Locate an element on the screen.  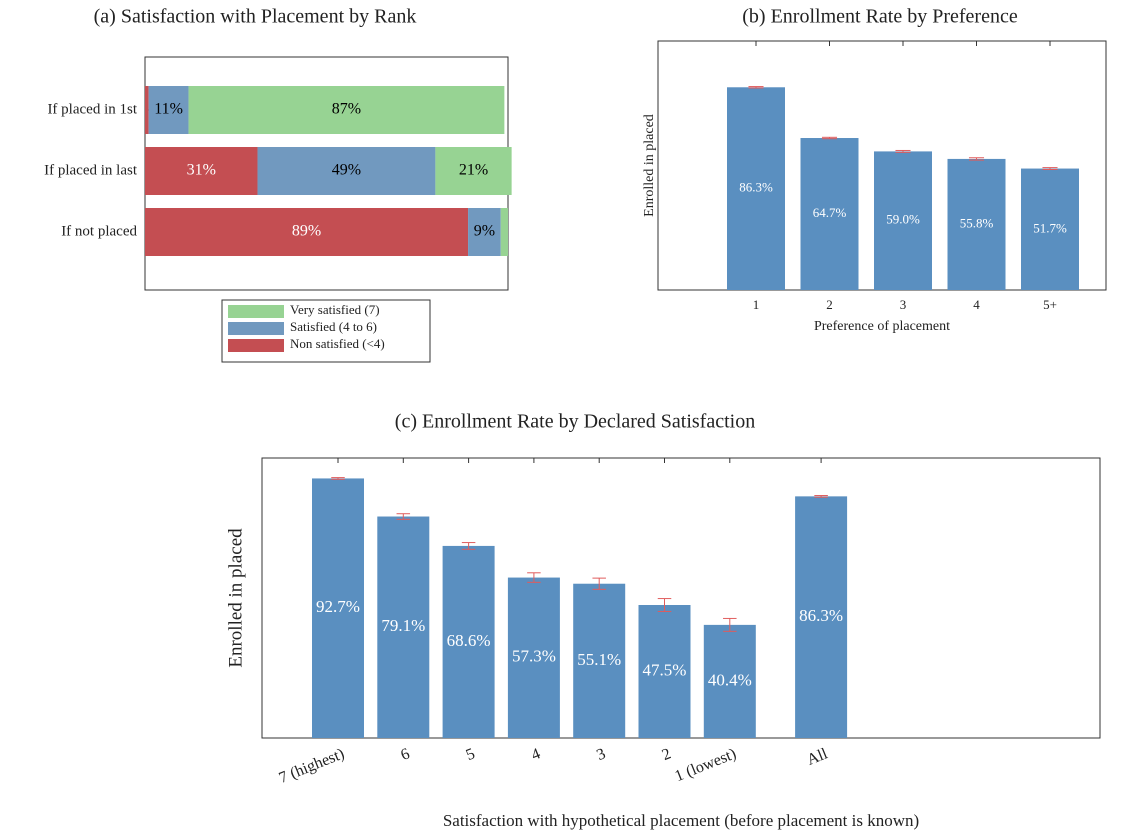
x-tick-label: 5+ is located at coordinates (1050, 304).